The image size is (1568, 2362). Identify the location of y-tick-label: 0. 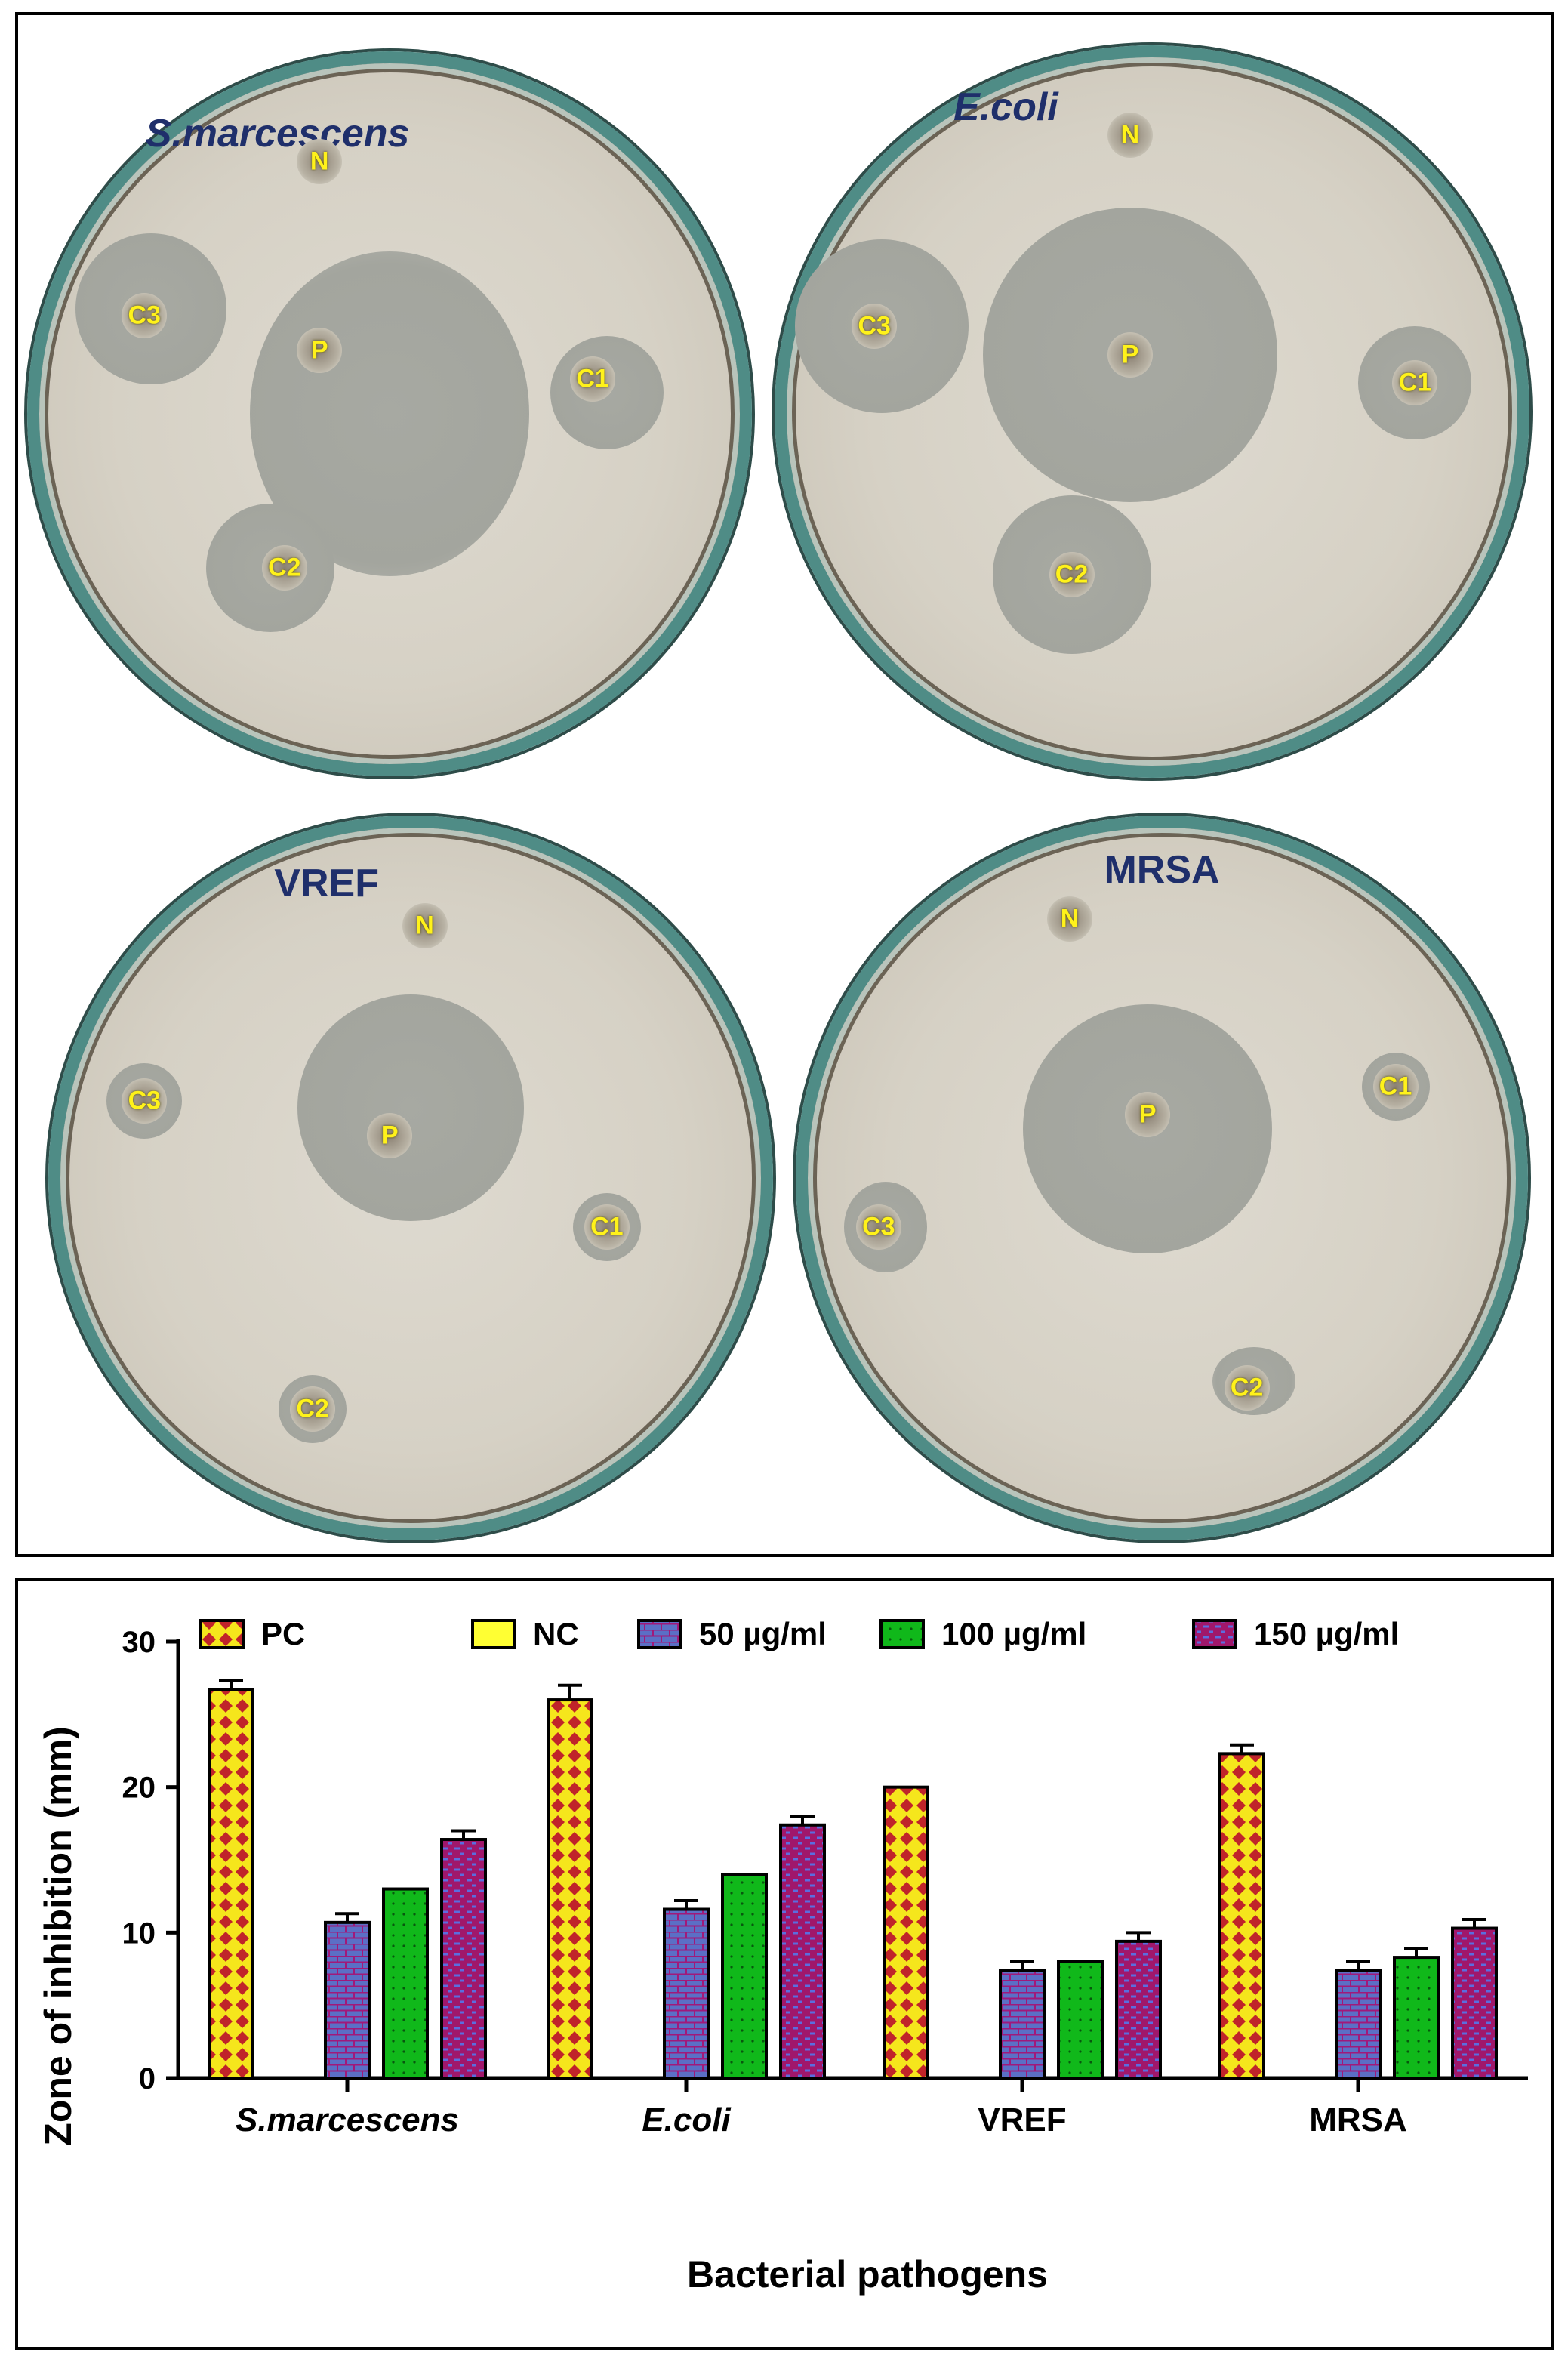
(147, 2078).